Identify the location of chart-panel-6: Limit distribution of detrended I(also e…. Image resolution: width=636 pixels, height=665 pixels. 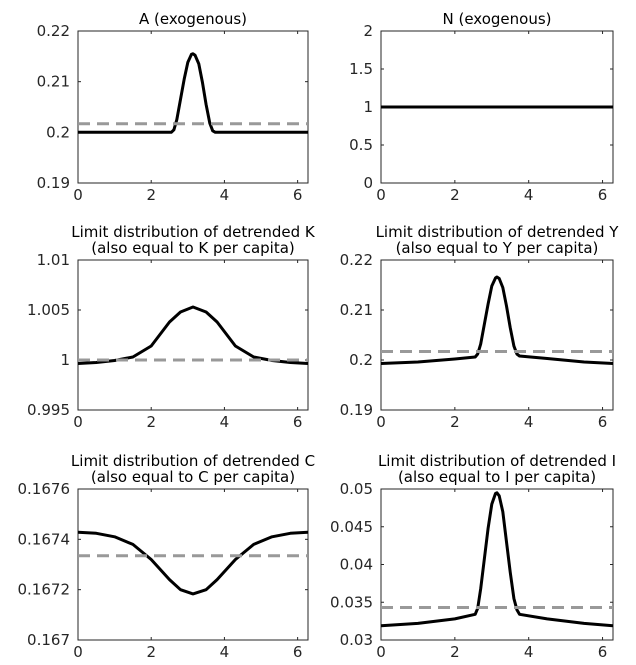
(473, 556).